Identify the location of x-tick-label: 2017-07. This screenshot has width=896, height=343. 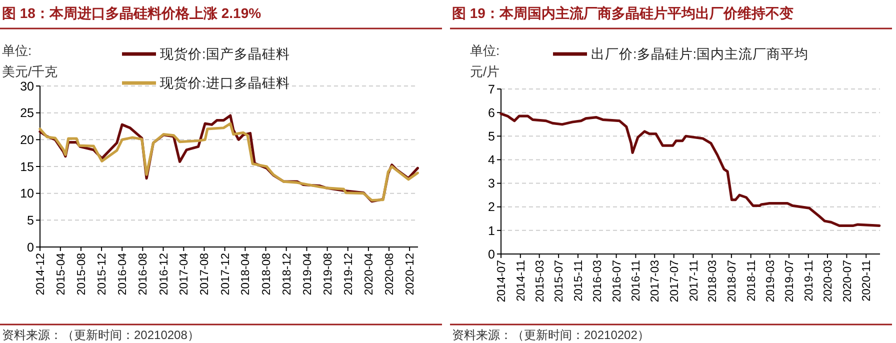
(674, 281).